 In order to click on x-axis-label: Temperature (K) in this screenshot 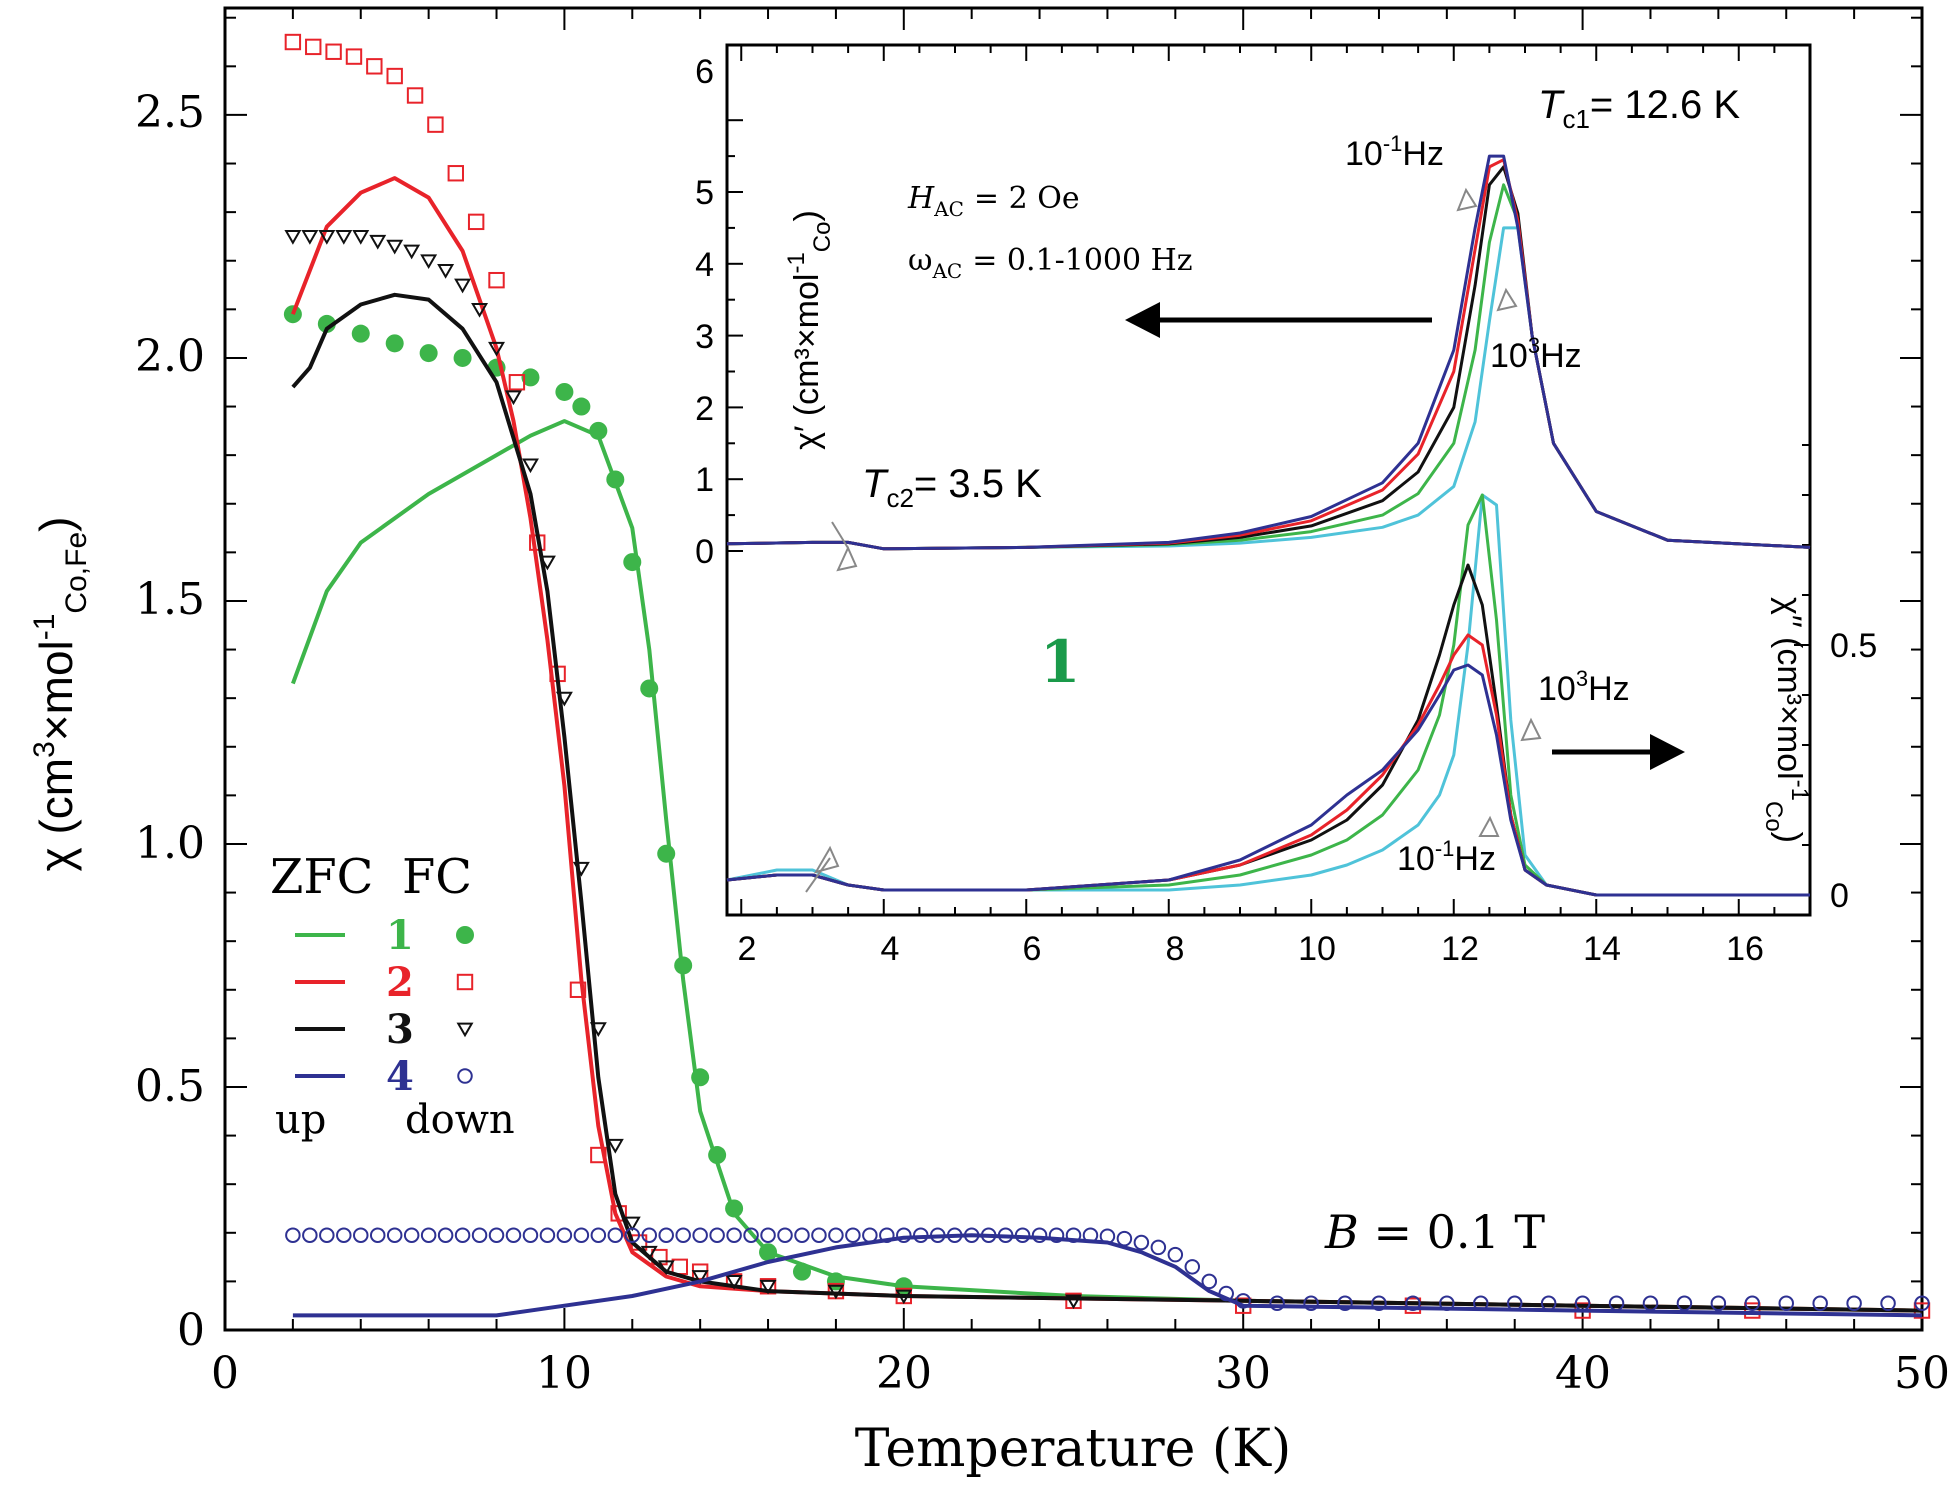, I will do `click(1073, 1449)`.